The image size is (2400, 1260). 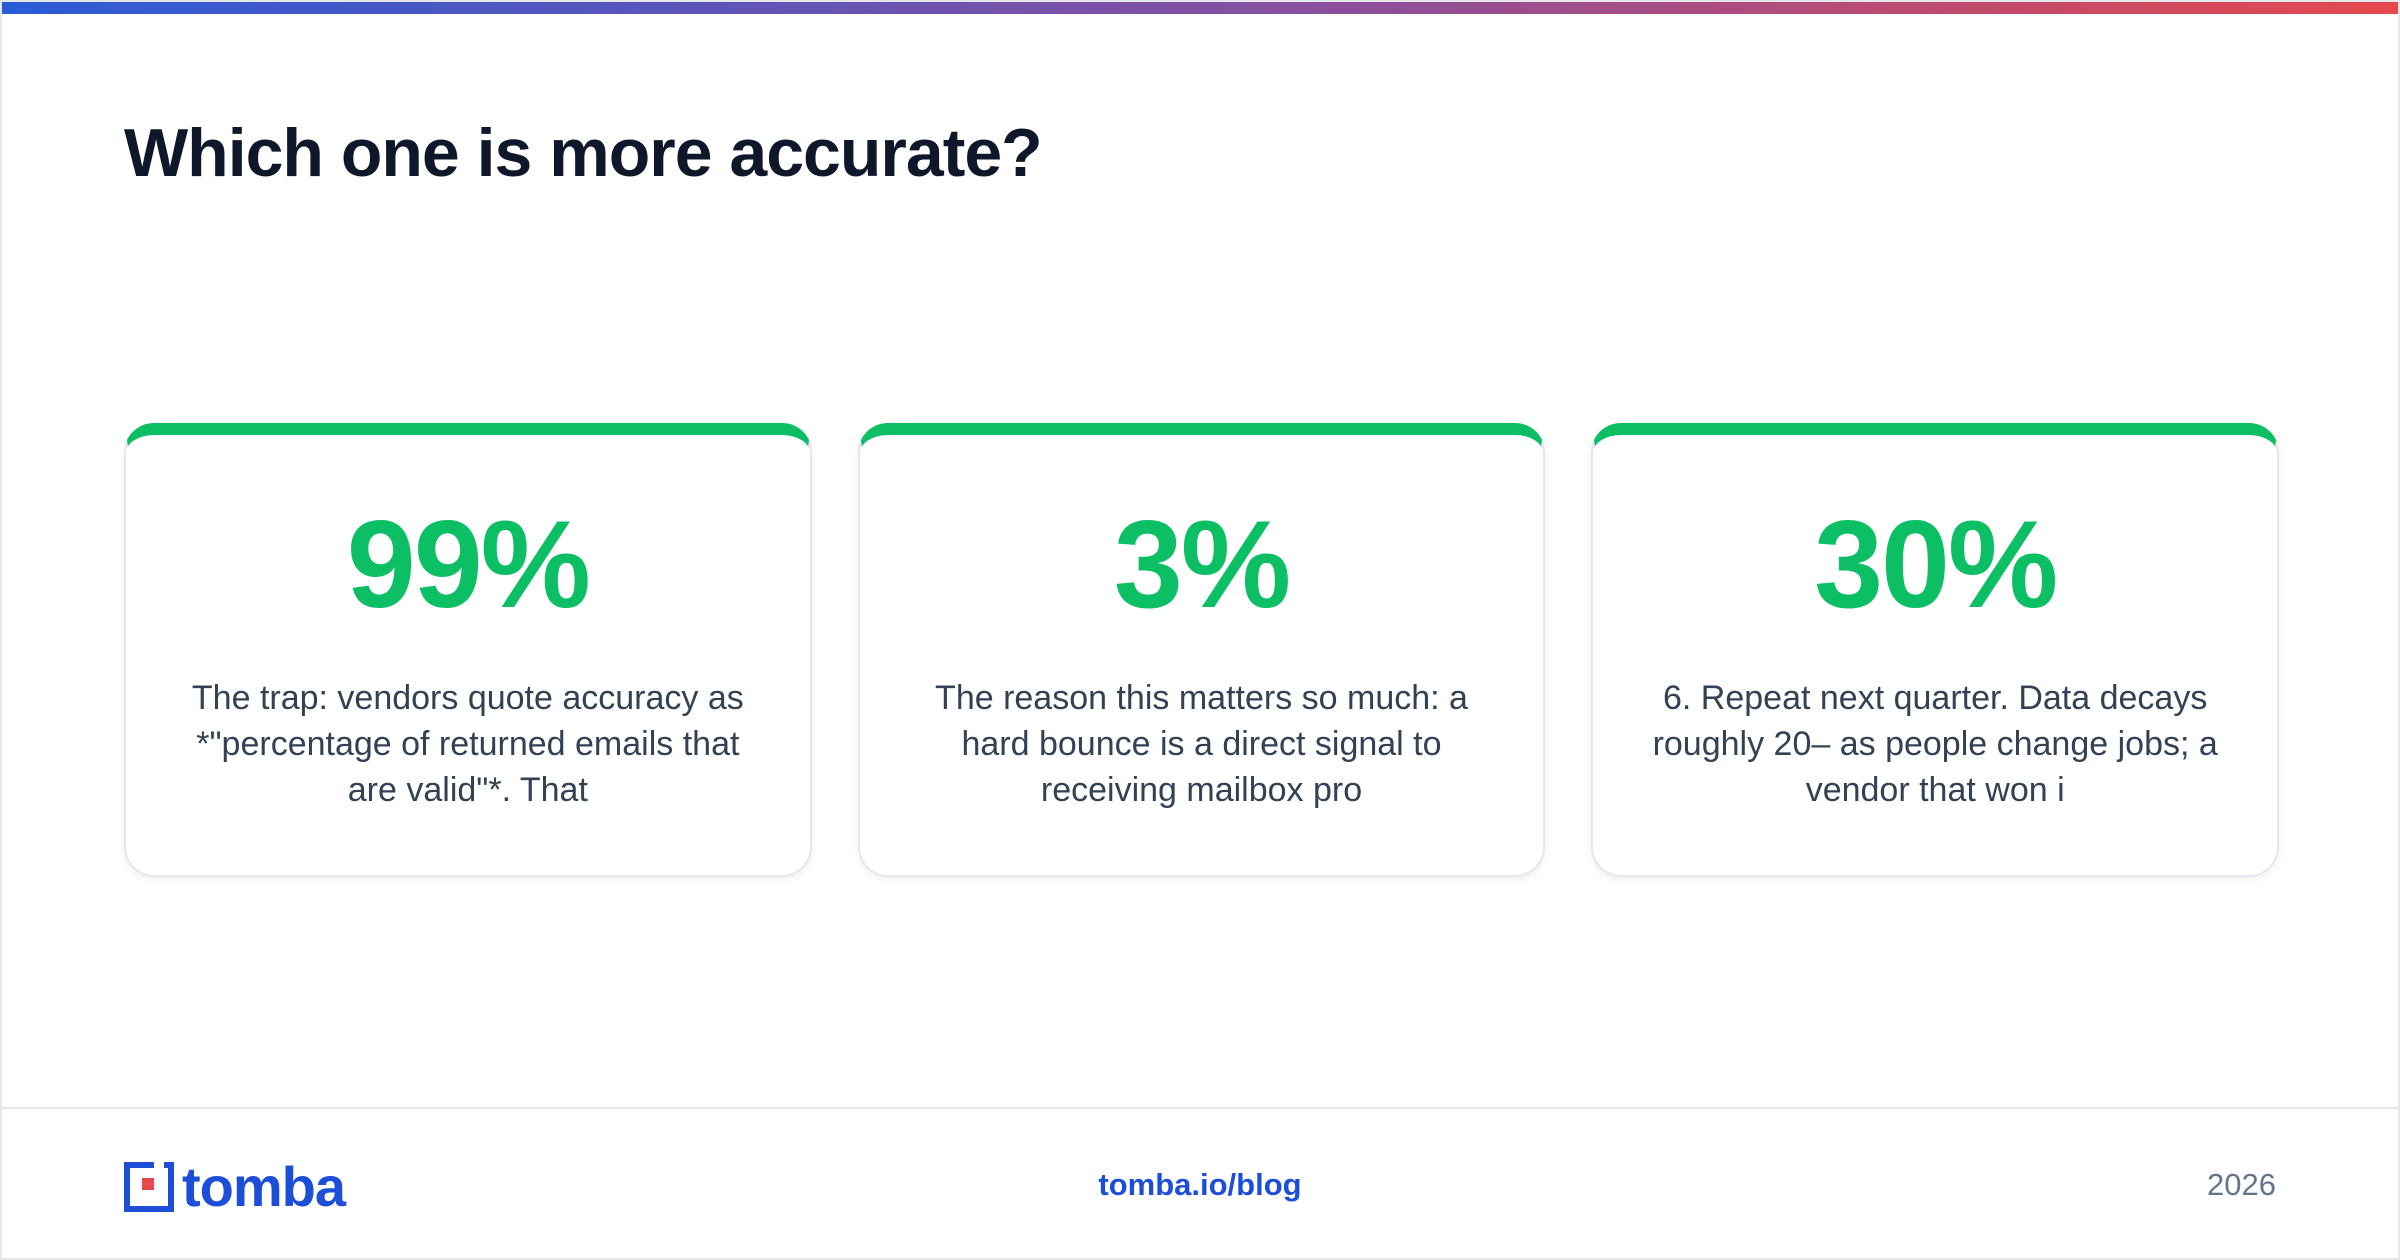 What do you see at coordinates (264, 1186) in the screenshot?
I see `logo-text: tomba` at bounding box center [264, 1186].